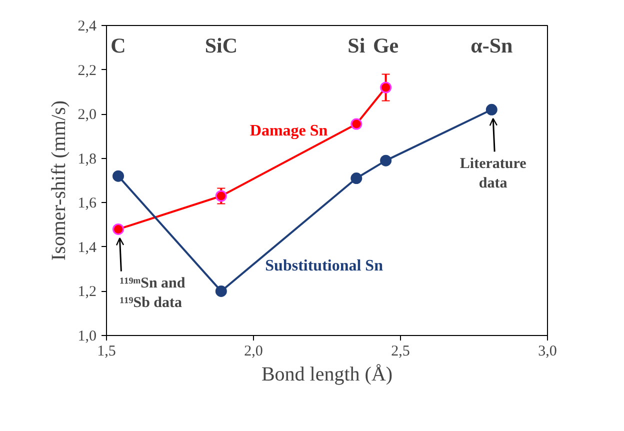  Describe the element at coordinates (87, 248) in the screenshot. I see `y-tick-label: 1,4` at that location.